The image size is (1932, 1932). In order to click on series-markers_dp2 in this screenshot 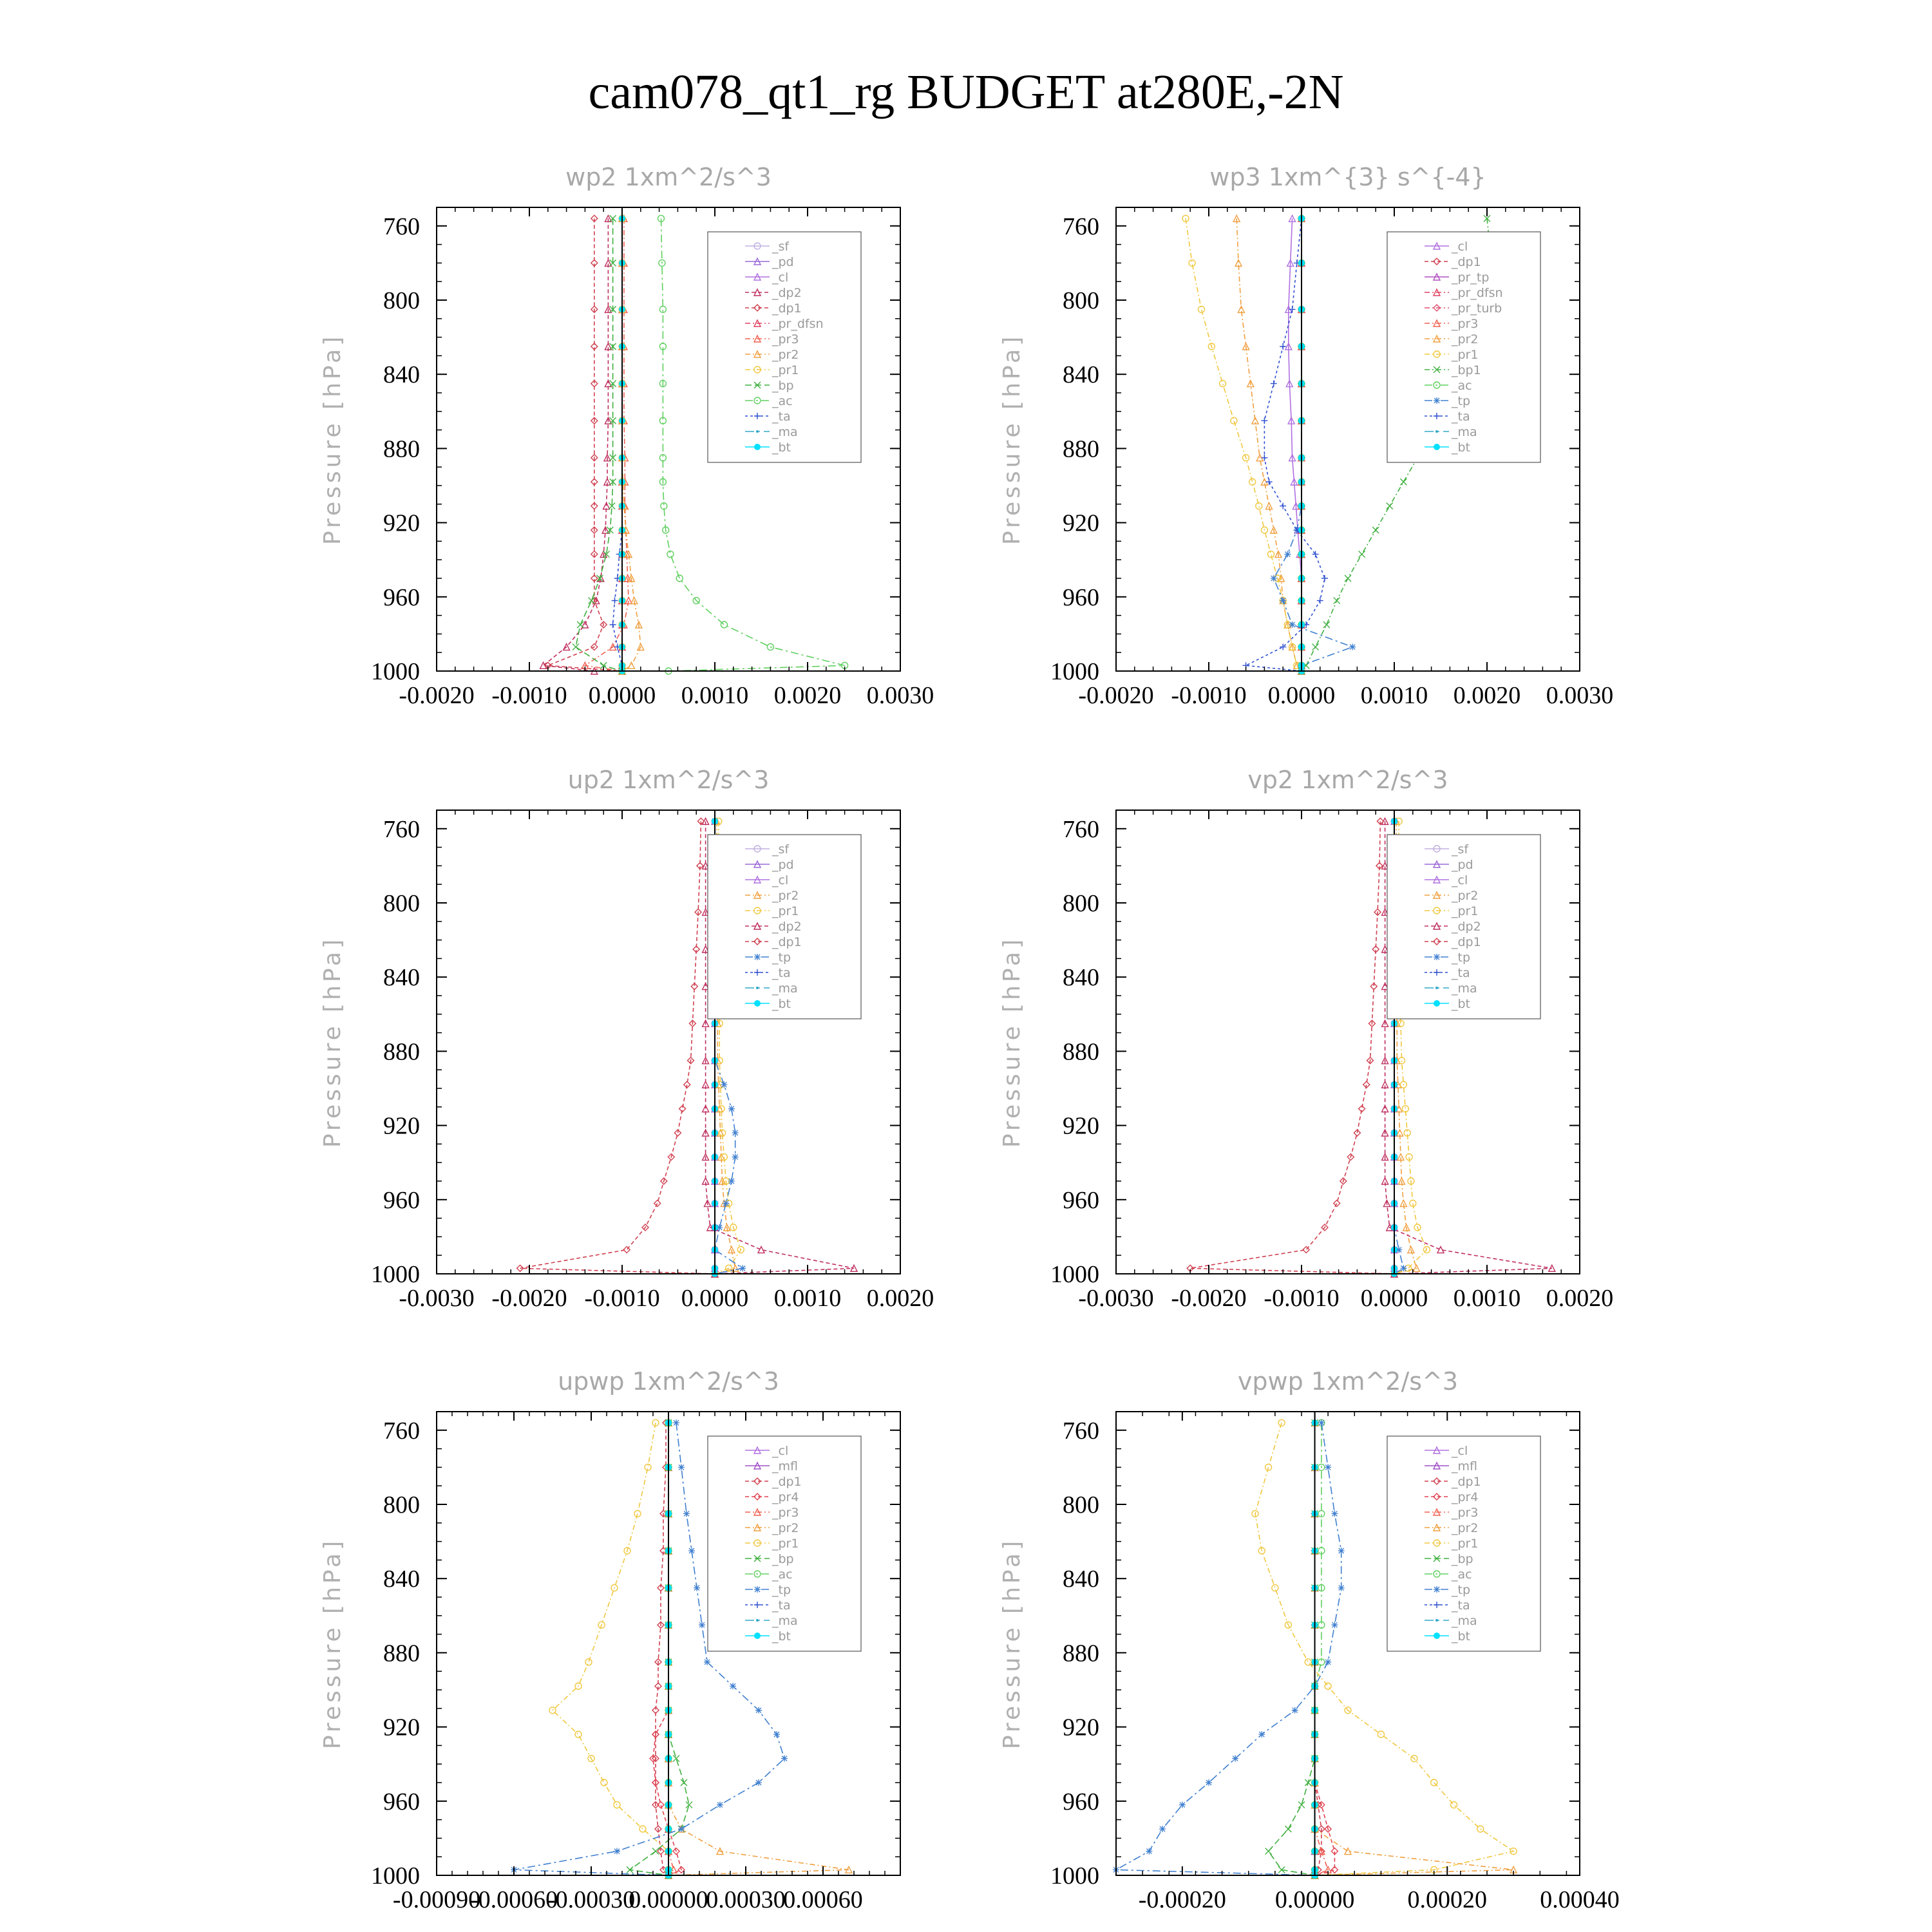, I will do `click(575, 445)`.